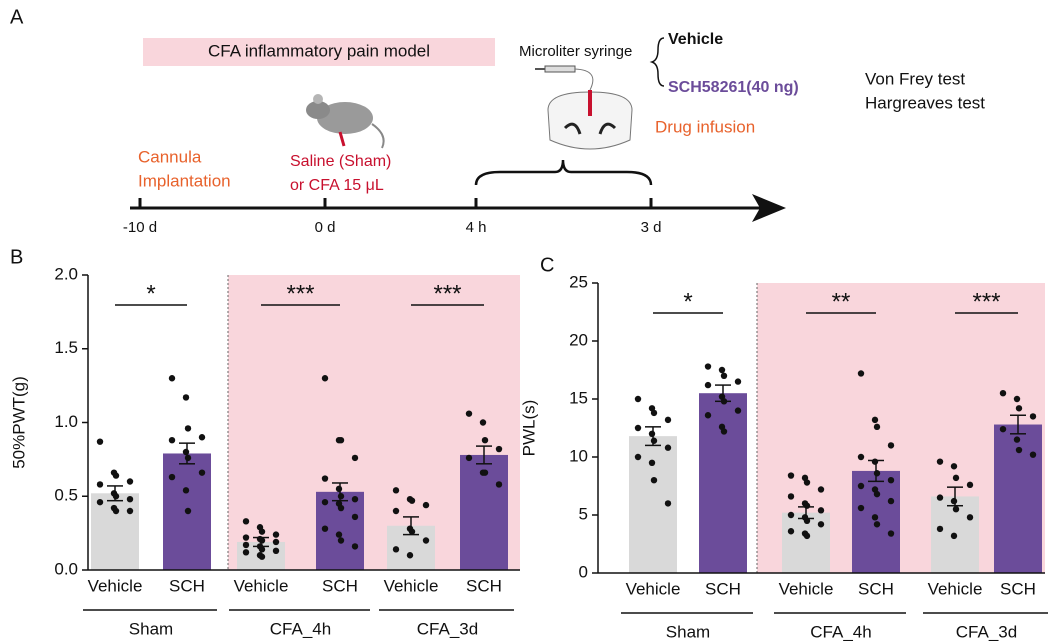 The width and height of the screenshot is (1052, 644). I want to click on injection-label: or CFA 15 μL, so click(337, 185).